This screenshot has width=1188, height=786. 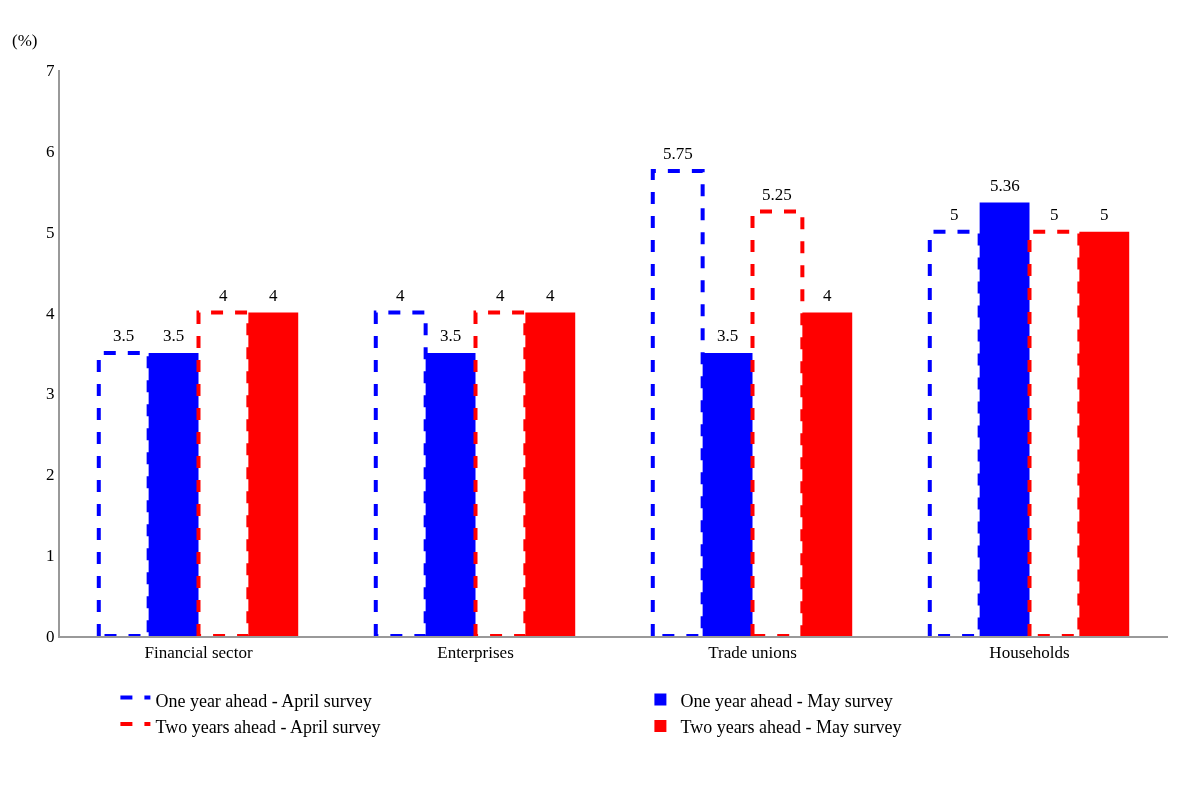 What do you see at coordinates (1005, 185) in the screenshot?
I see `data-label: 5.36` at bounding box center [1005, 185].